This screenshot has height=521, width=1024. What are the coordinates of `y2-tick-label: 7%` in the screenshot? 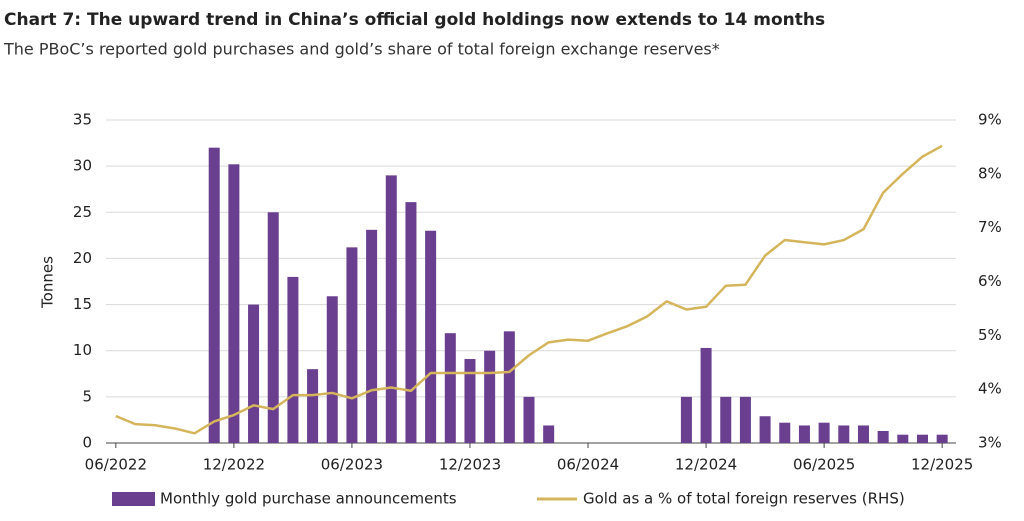 It's located at (990, 227).